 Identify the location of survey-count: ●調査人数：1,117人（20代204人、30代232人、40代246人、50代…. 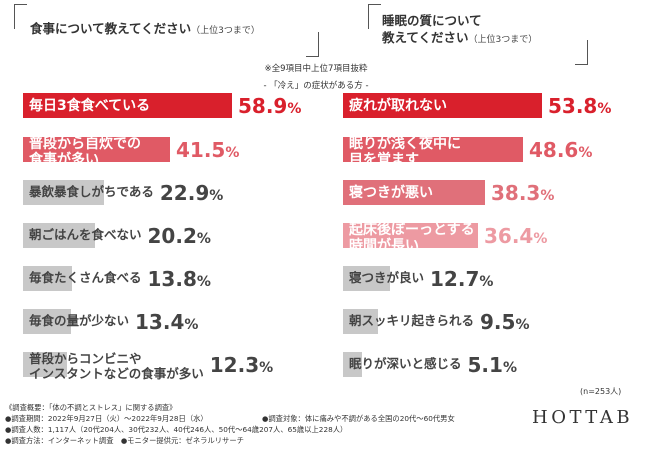
(176, 429).